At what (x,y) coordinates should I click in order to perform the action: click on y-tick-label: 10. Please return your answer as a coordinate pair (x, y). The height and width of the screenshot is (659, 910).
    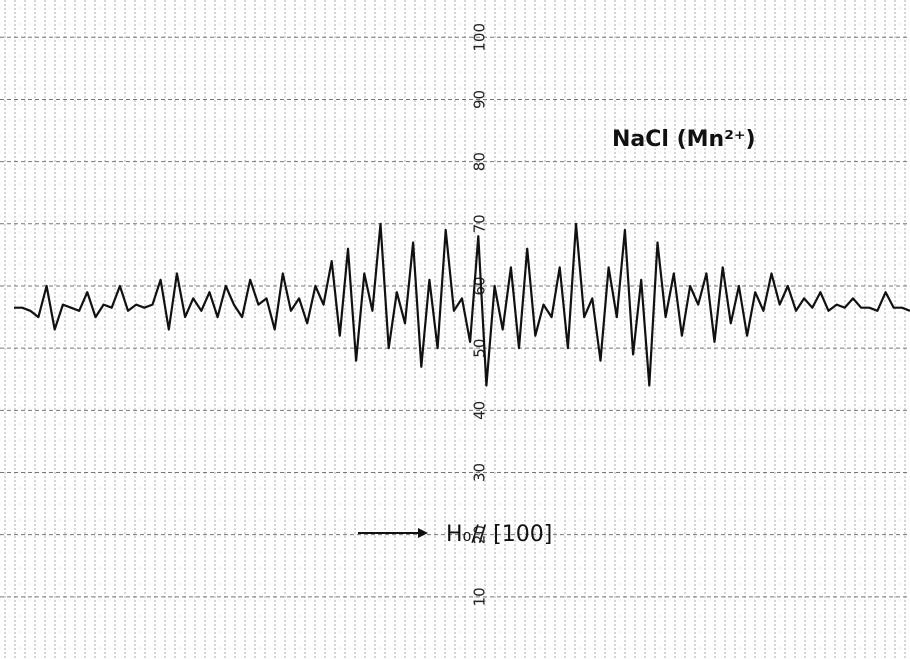
    Looking at the image, I should click on (480, 596).